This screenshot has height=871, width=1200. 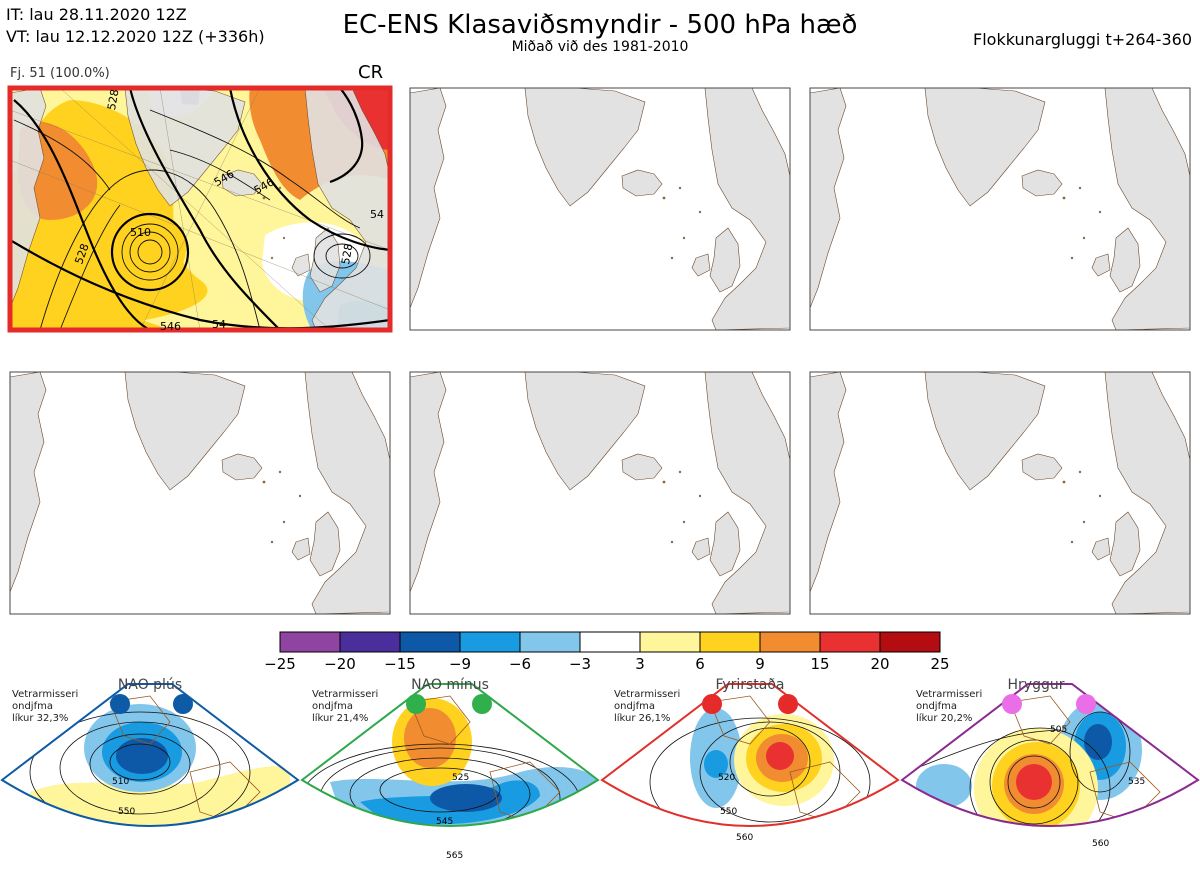 I want to click on colorbar-tick-label: −9, so click(x=460, y=664).